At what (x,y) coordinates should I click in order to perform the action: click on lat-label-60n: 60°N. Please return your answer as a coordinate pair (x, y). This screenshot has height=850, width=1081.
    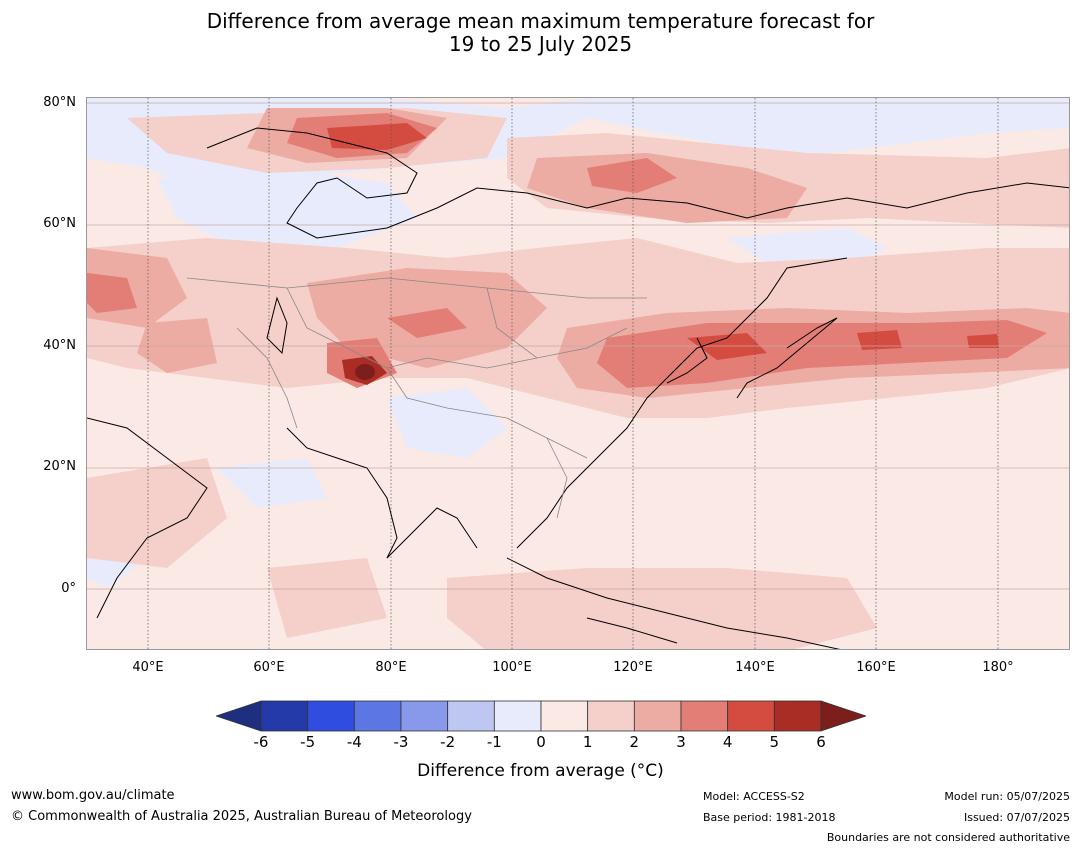
    Looking at the image, I should click on (59, 223).